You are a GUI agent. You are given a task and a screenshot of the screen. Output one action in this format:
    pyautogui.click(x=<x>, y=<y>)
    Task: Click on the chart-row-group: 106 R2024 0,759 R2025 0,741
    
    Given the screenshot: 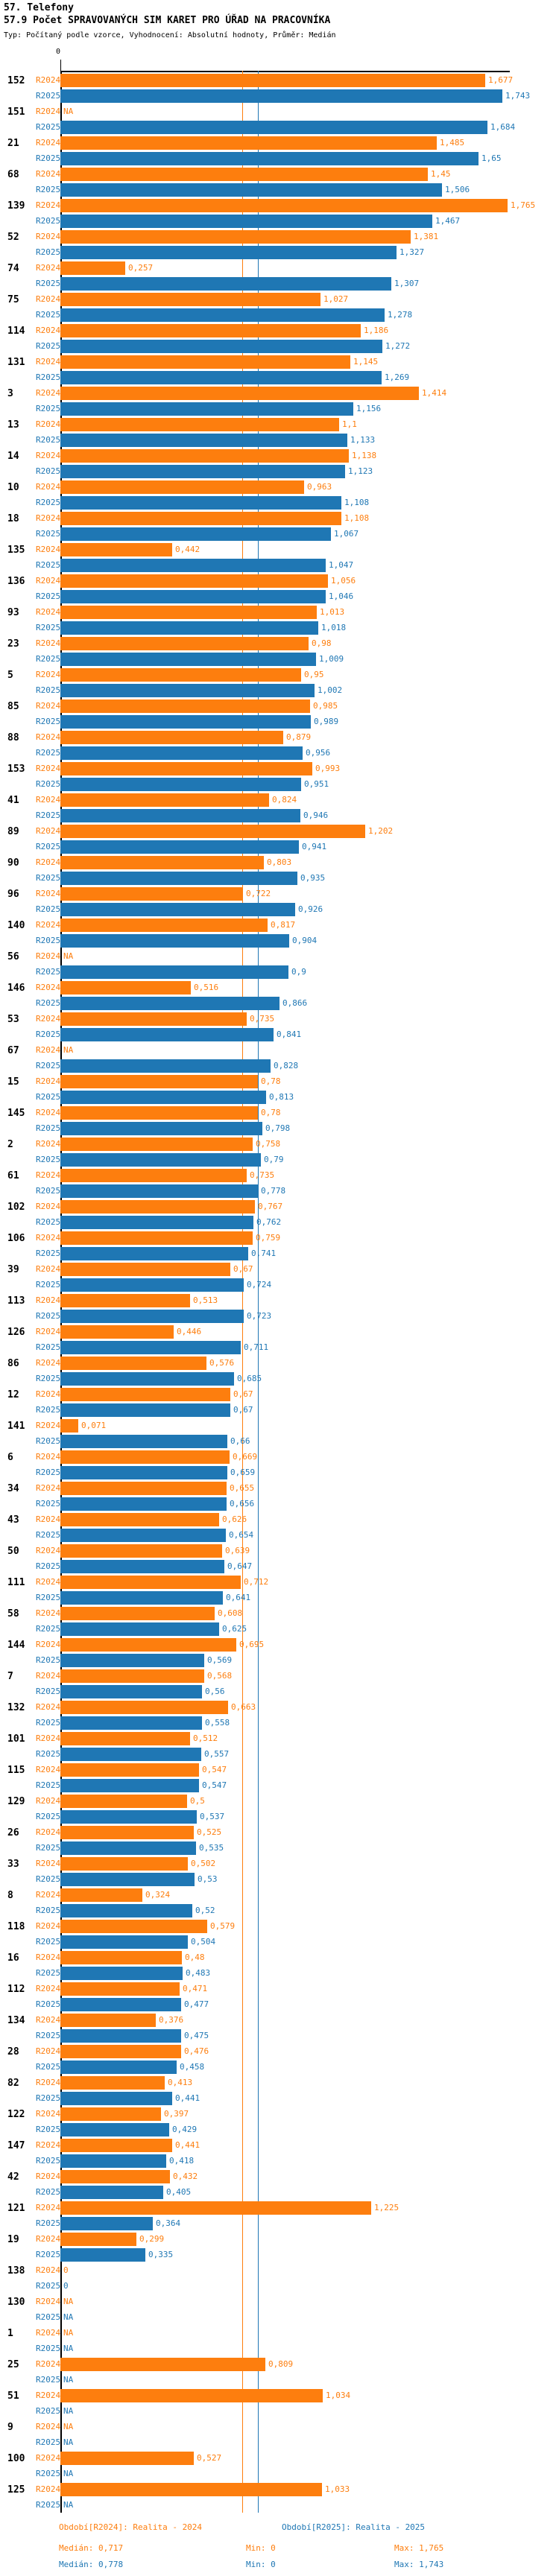 What is the action you would take?
    pyautogui.click(x=279, y=1247)
    